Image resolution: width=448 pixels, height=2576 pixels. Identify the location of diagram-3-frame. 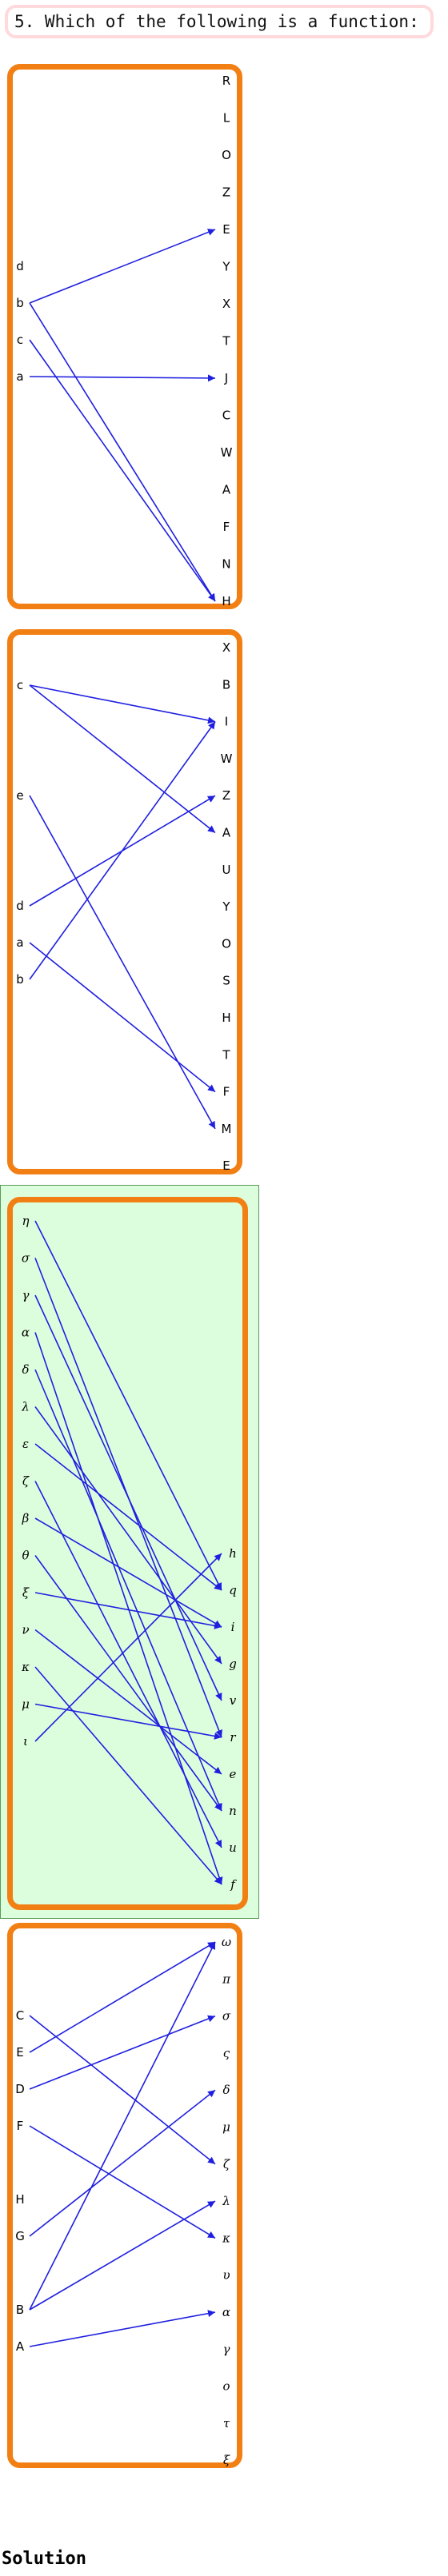
(127, 1553).